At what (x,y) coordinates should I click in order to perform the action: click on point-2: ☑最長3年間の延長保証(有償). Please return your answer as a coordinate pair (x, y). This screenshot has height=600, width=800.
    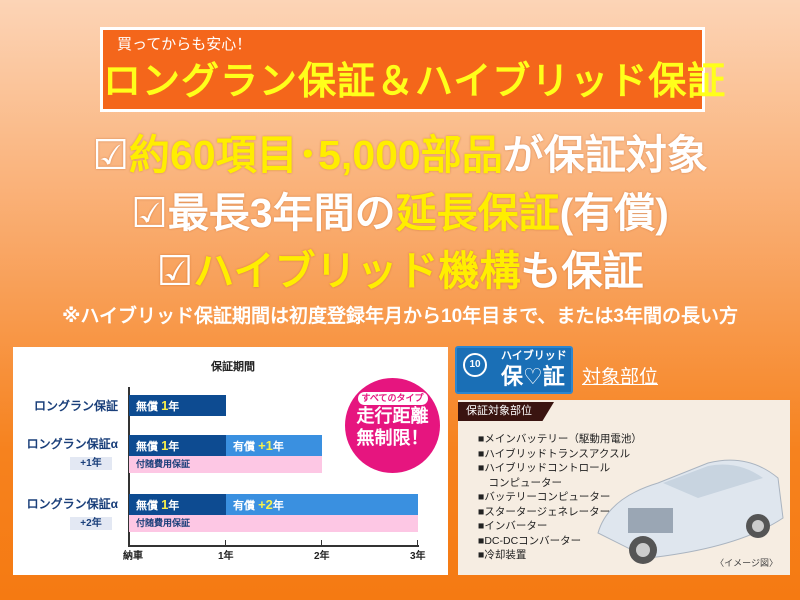
    Looking at the image, I should click on (400, 213).